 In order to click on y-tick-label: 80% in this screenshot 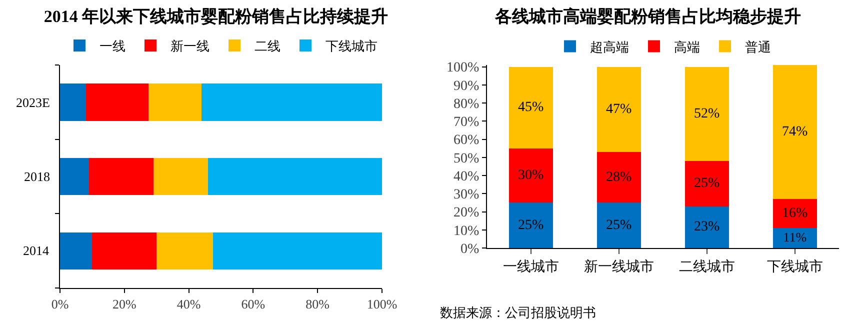, I will do `click(467, 104)`.